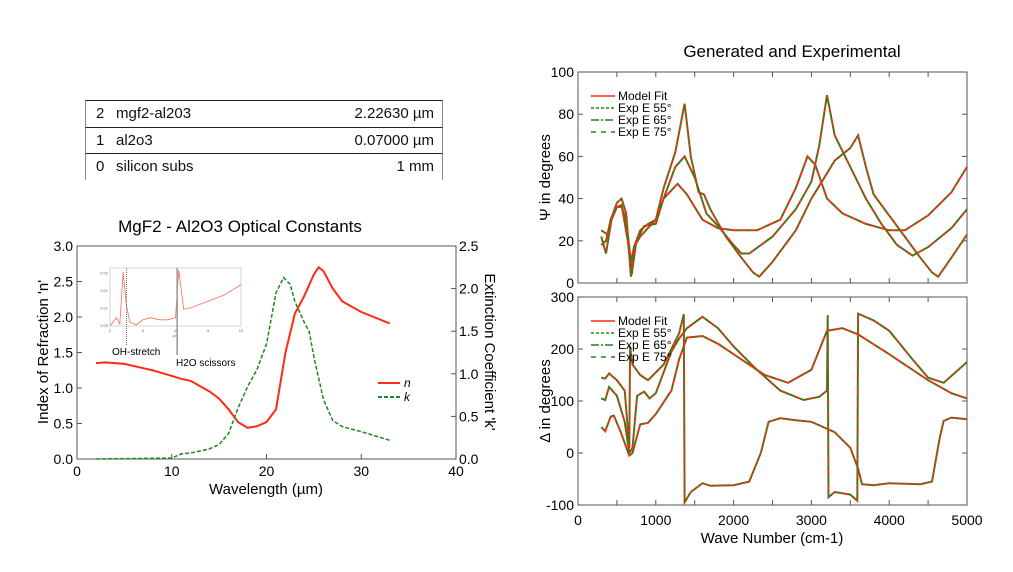 The image size is (1013, 572). Describe the element at coordinates (104, 272) in the screenshot. I see `inset-y-tick-label: 0.02` at that location.